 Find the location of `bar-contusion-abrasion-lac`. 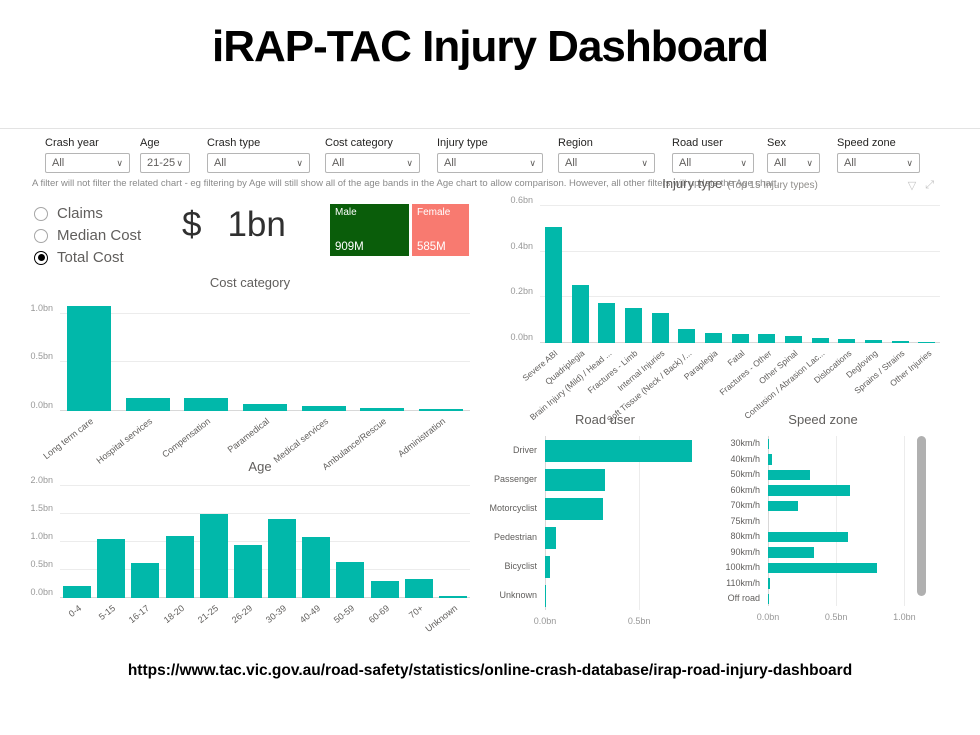

bar-contusion-abrasion-lac is located at coordinates (820, 340).